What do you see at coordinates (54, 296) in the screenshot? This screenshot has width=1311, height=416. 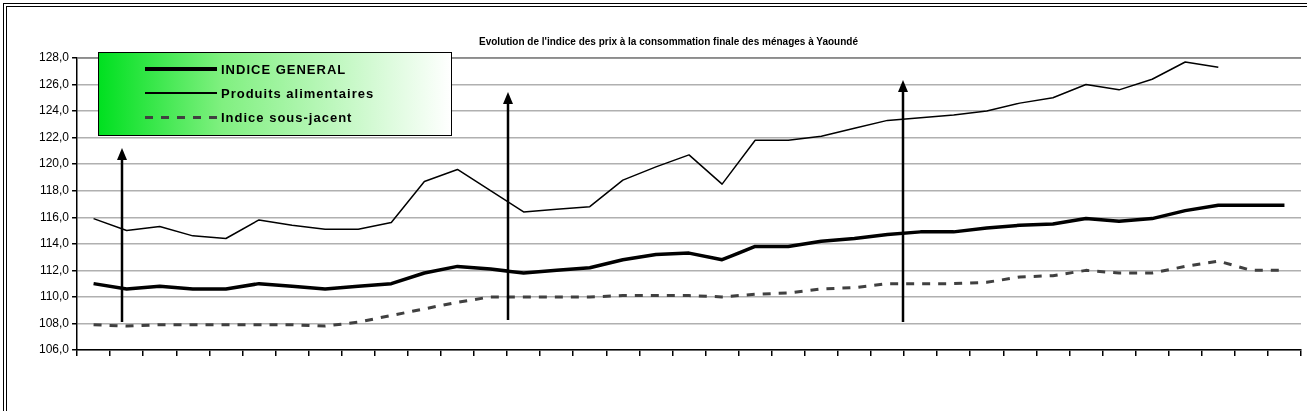 I see `y-tick-label: 110,0` at bounding box center [54, 296].